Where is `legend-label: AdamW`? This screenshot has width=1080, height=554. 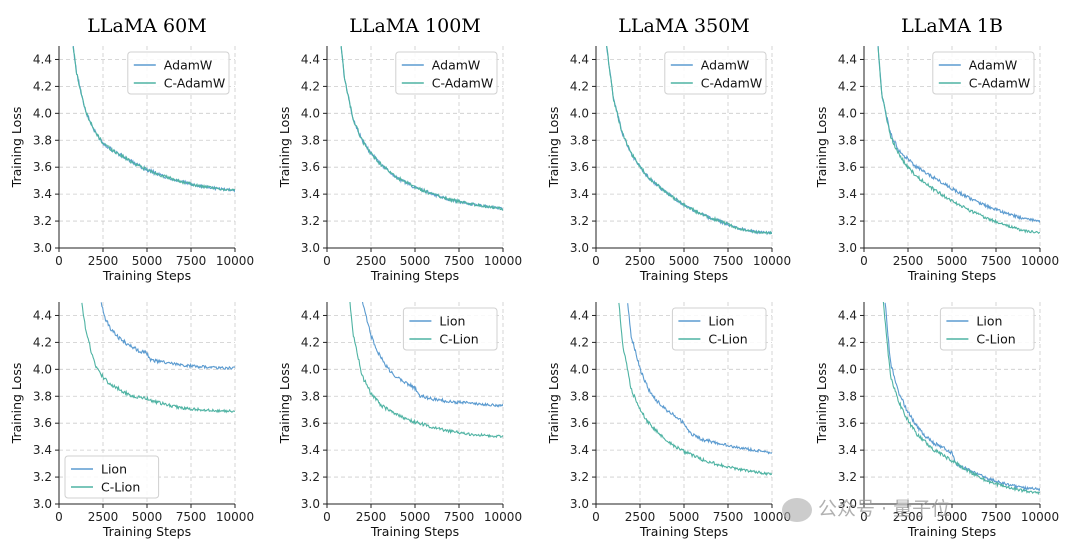
legend-label: AdamW is located at coordinates (725, 65).